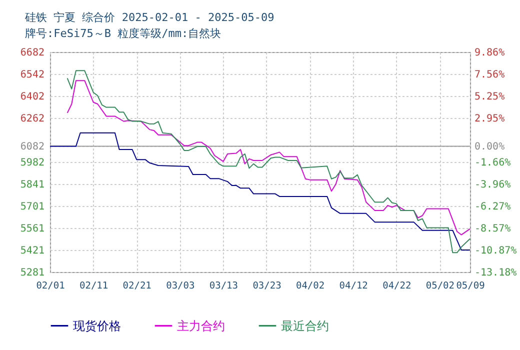  I want to click on chart-subtitle: 牌号:FeSi75～B 粒度等级/mm:自然块, so click(123, 33).